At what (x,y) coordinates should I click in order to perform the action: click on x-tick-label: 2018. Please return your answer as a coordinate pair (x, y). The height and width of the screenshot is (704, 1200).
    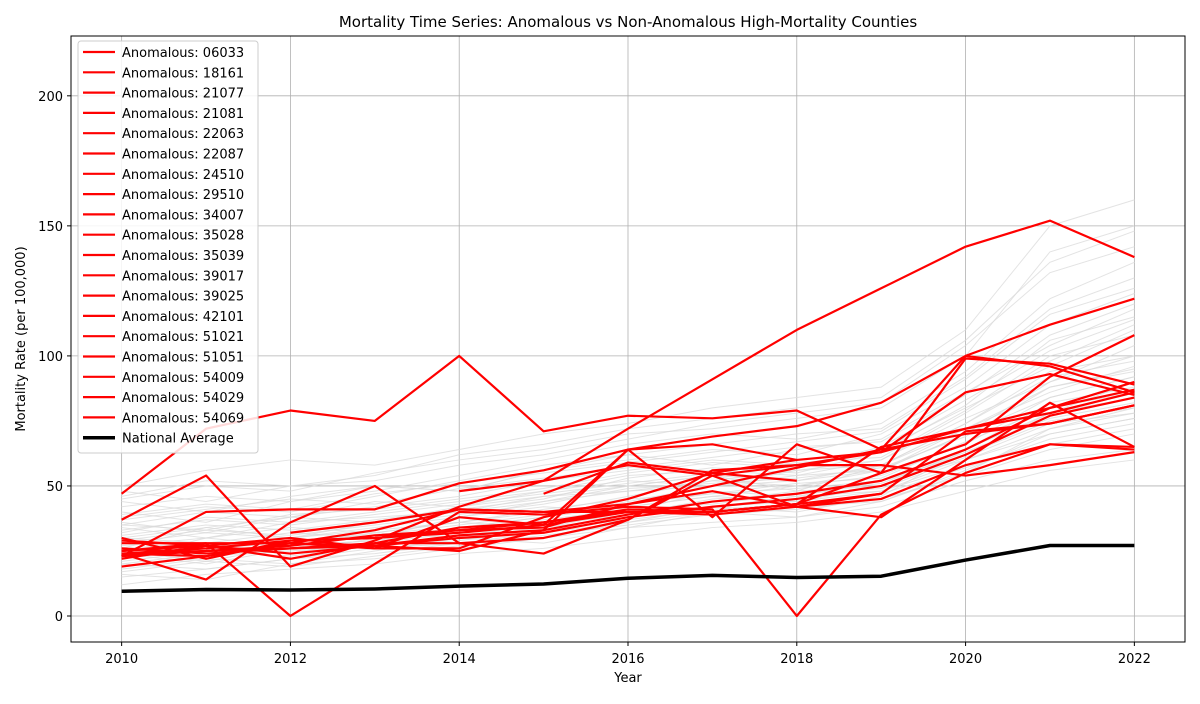
    Looking at the image, I should click on (796, 659).